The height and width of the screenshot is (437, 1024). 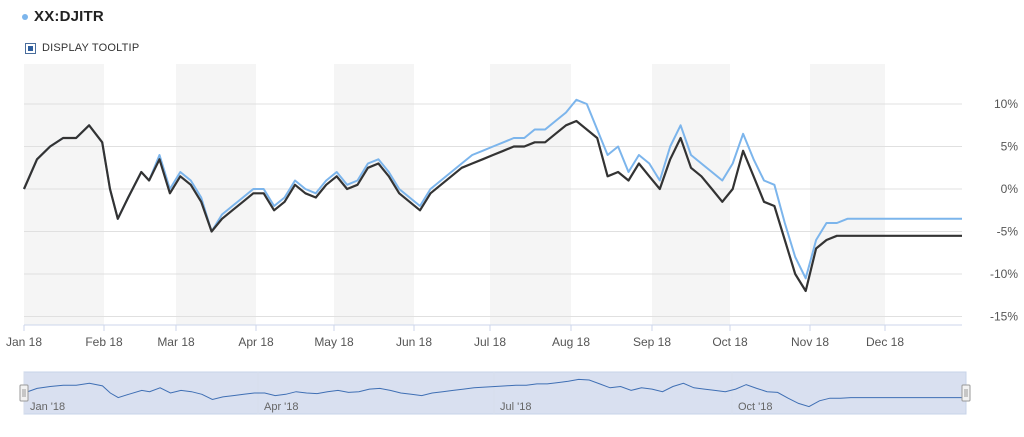 I want to click on x-tick-label: Dec 18, so click(x=885, y=342).